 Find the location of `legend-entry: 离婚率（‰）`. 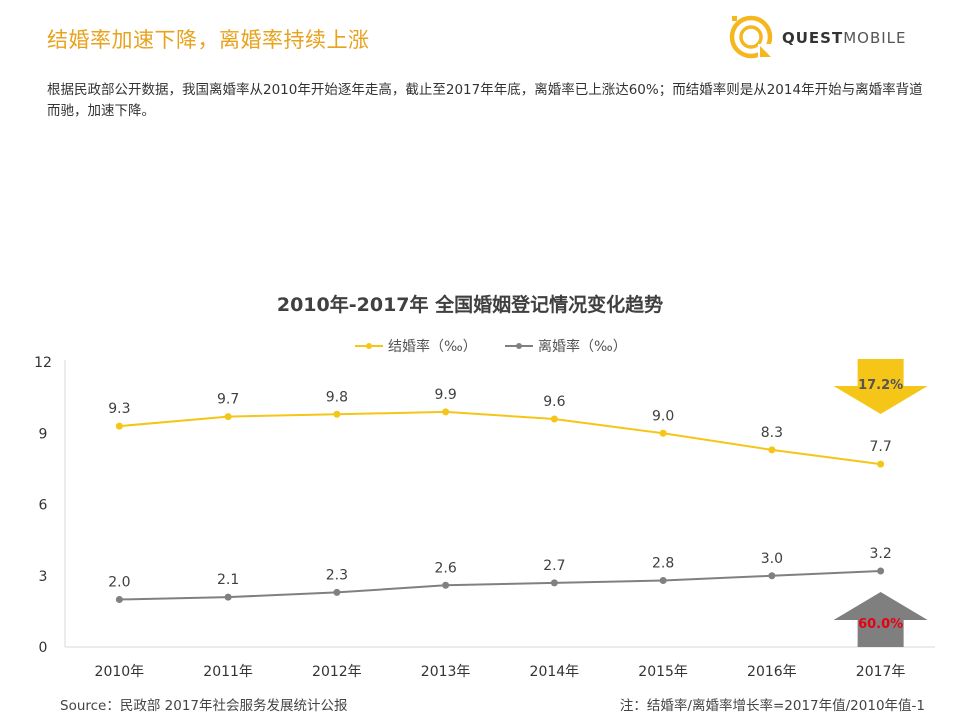

legend-entry: 离婚率（‰） is located at coordinates (566, 346).